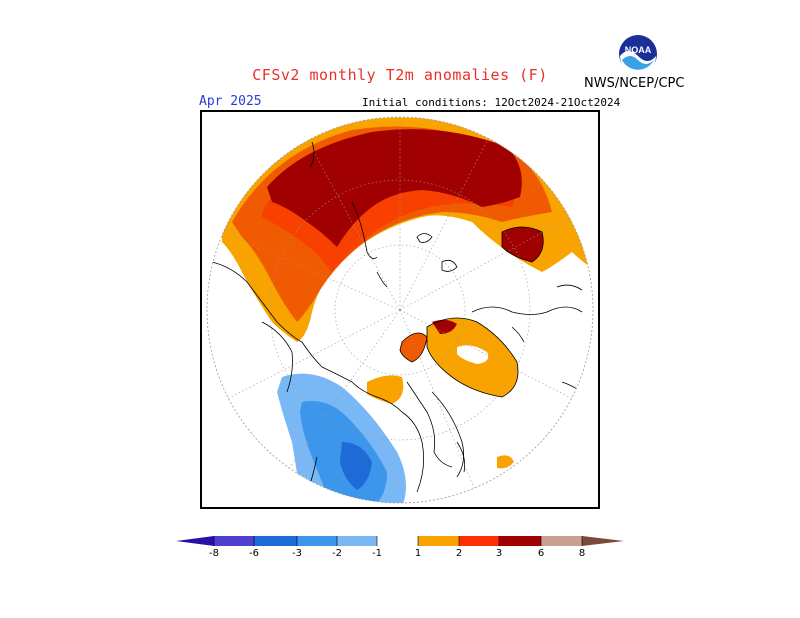 This screenshot has height=618, width=800. I want to click on initial-conditions: Initial conditions: 12Oct2024-21Oct2024, so click(491, 102).